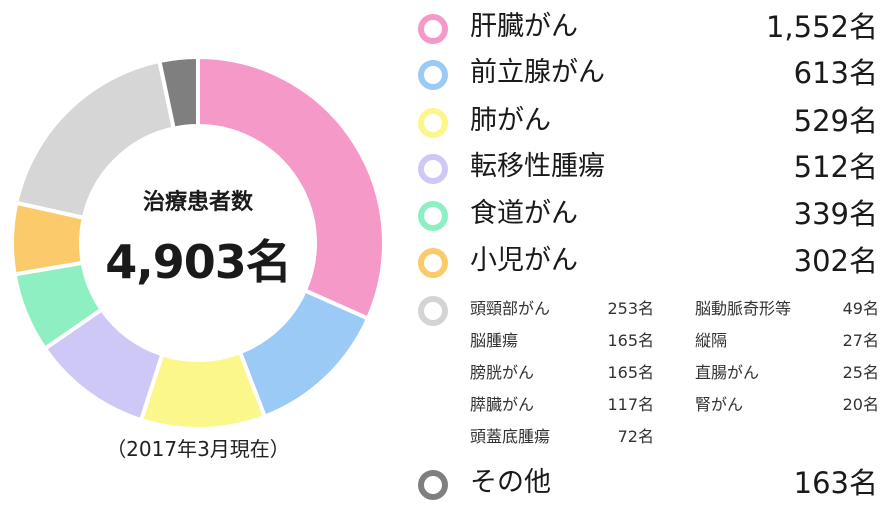 The width and height of the screenshot is (891, 508). I want to click on legend-small-item: 膀胱がん 165名, so click(562, 372).